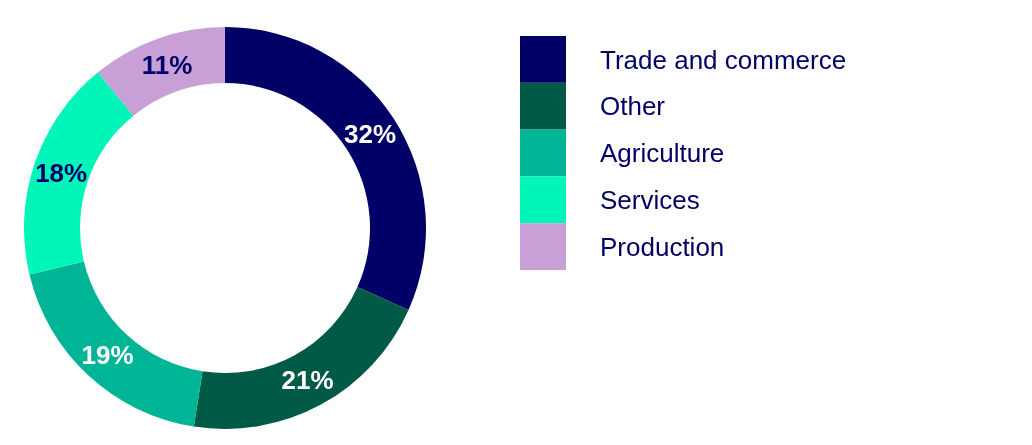  I want to click on legend-label: Production, so click(662, 246).